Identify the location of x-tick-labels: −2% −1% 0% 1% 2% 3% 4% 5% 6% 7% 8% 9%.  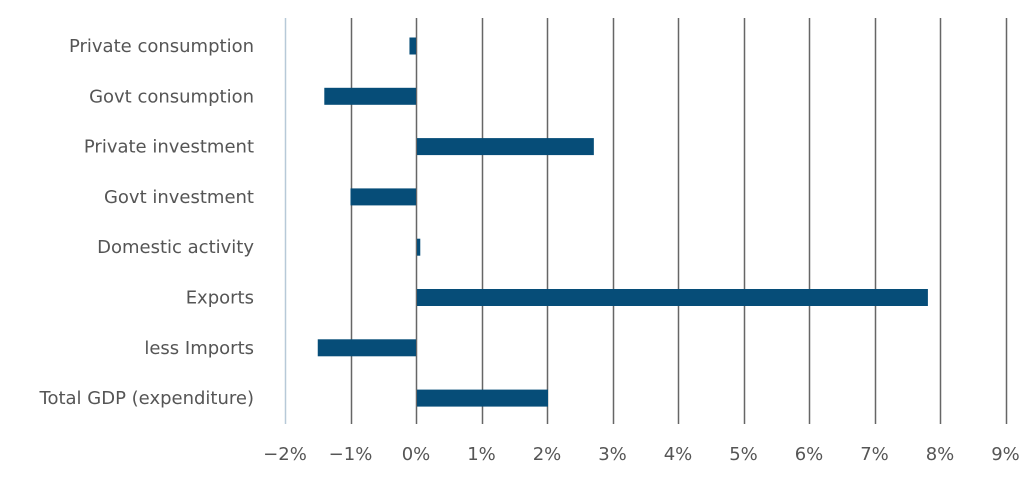
(641, 454).